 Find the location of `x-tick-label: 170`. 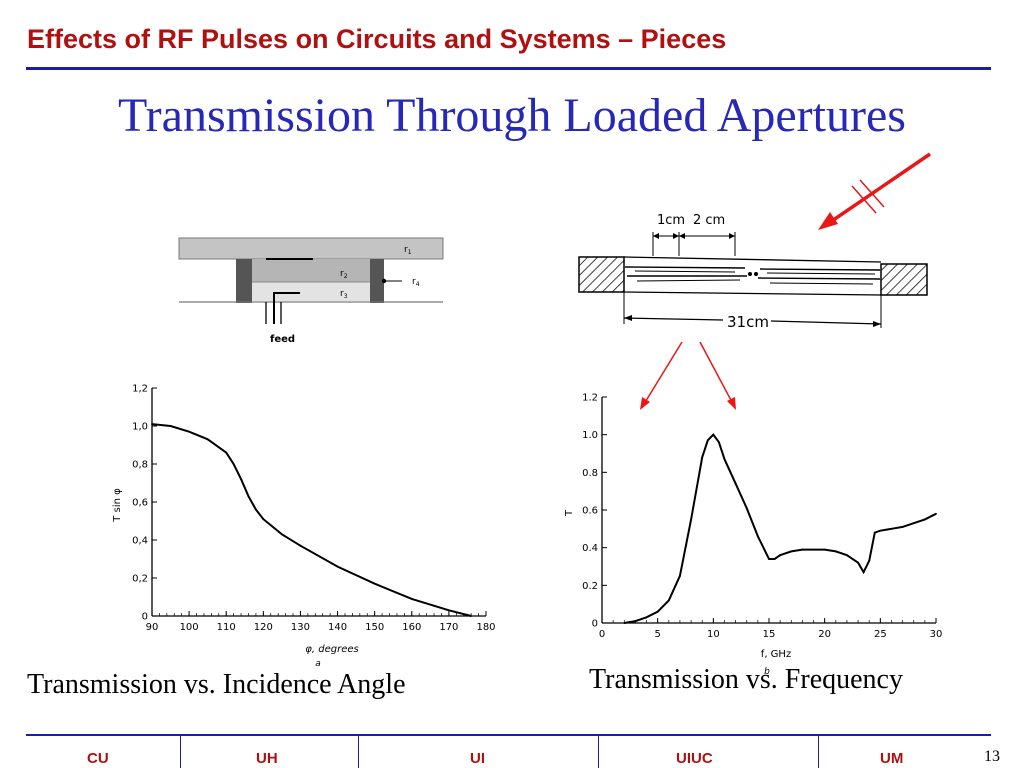

x-tick-label: 170 is located at coordinates (448, 627).